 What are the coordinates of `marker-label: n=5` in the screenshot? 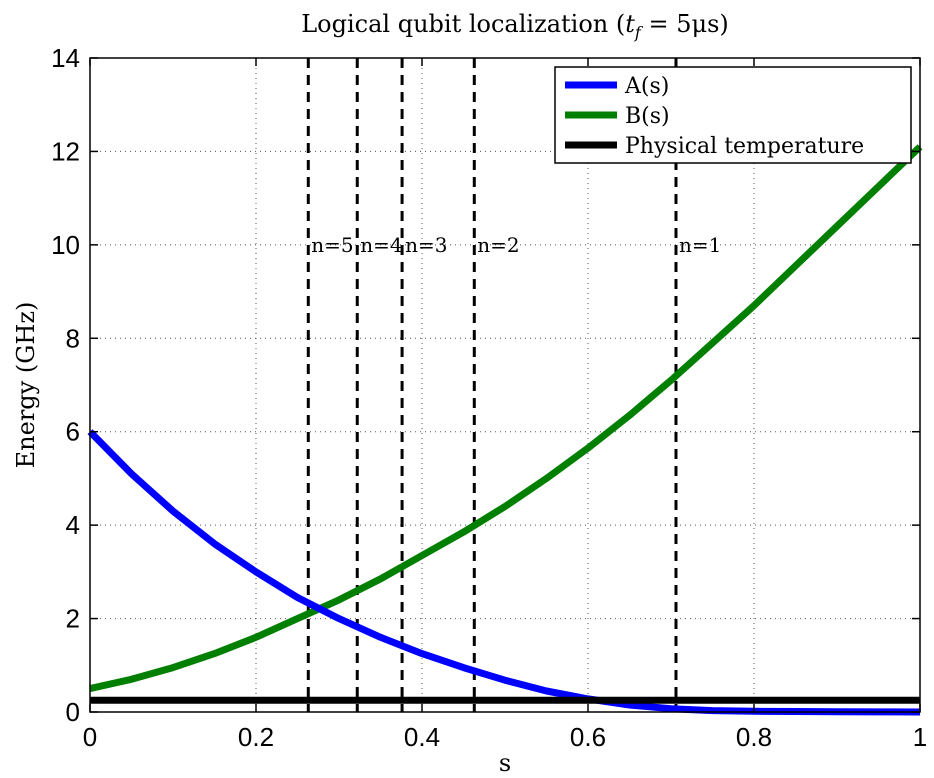 It's located at (332, 245).